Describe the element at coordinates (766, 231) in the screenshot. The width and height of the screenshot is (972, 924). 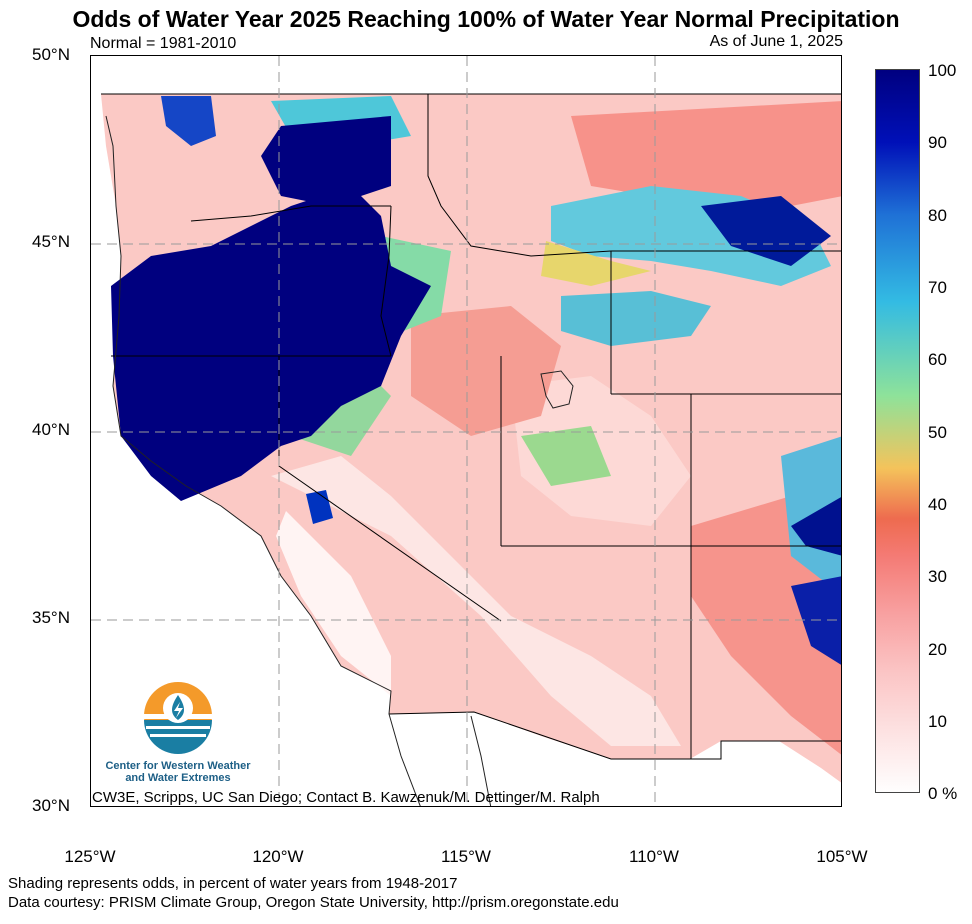
I see `high-odds-montana` at that location.